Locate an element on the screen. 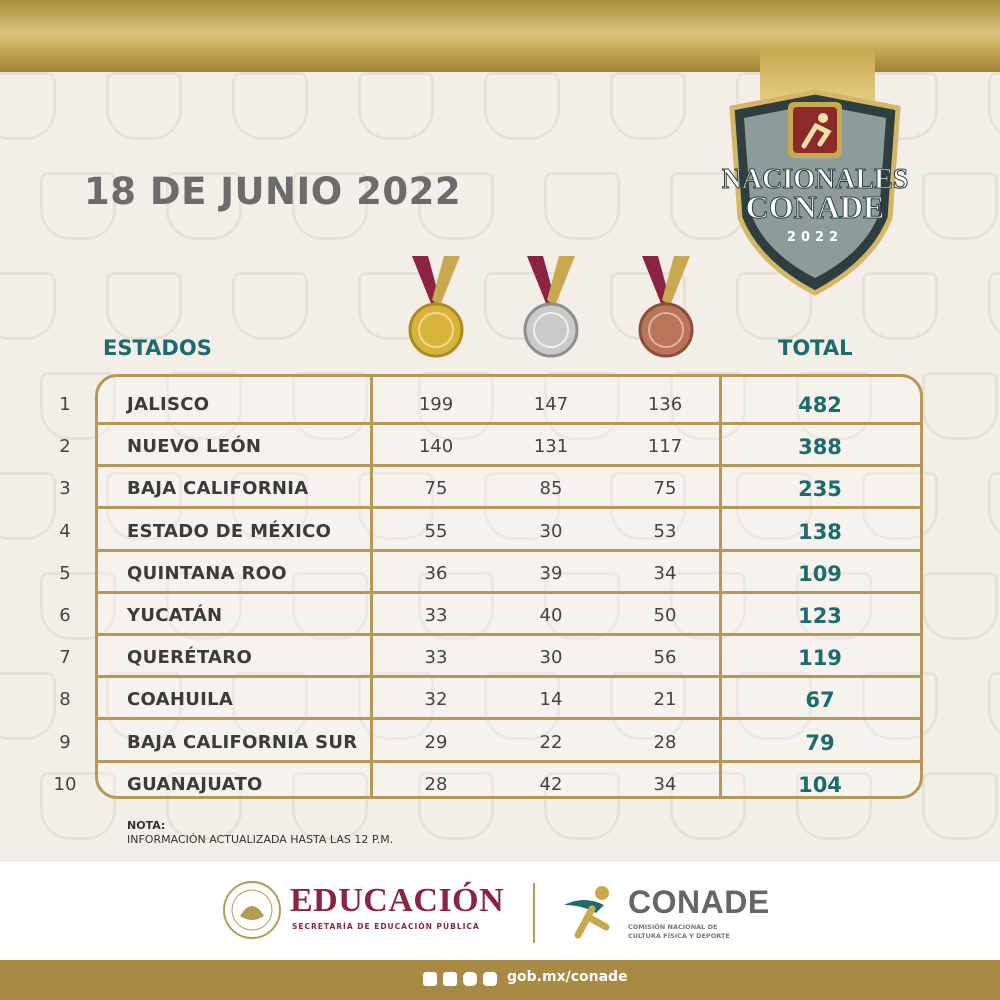 The width and height of the screenshot is (1000, 1000). logo-line2: CONADE is located at coordinates (815, 207).